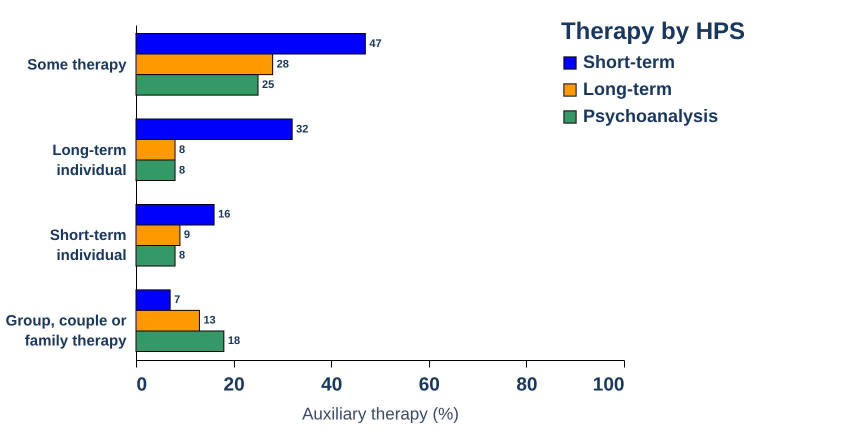 The width and height of the screenshot is (845, 441). I want to click on data-label: 18, so click(234, 341).